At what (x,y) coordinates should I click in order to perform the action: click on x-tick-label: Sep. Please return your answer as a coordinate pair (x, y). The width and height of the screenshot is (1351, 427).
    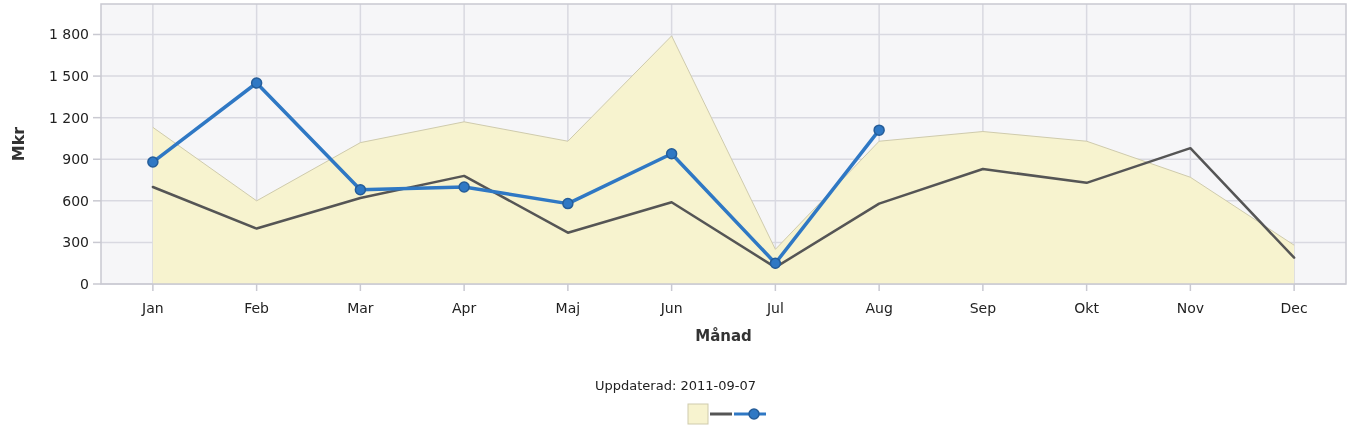
    Looking at the image, I should click on (983, 308).